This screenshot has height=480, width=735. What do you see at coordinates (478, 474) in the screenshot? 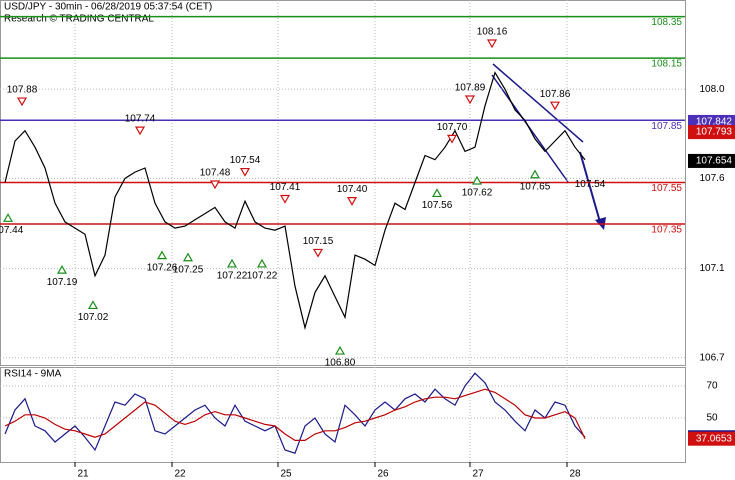
I see `x-tick-label: 27` at bounding box center [478, 474].